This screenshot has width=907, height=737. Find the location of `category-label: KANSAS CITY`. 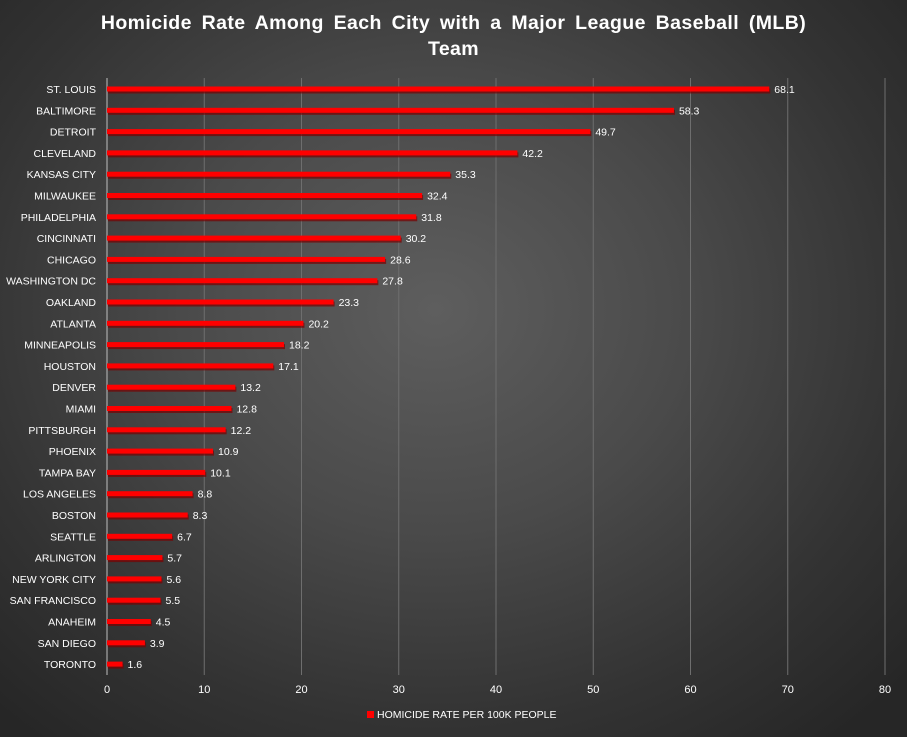

category-label: KANSAS CITY is located at coordinates (61, 175).